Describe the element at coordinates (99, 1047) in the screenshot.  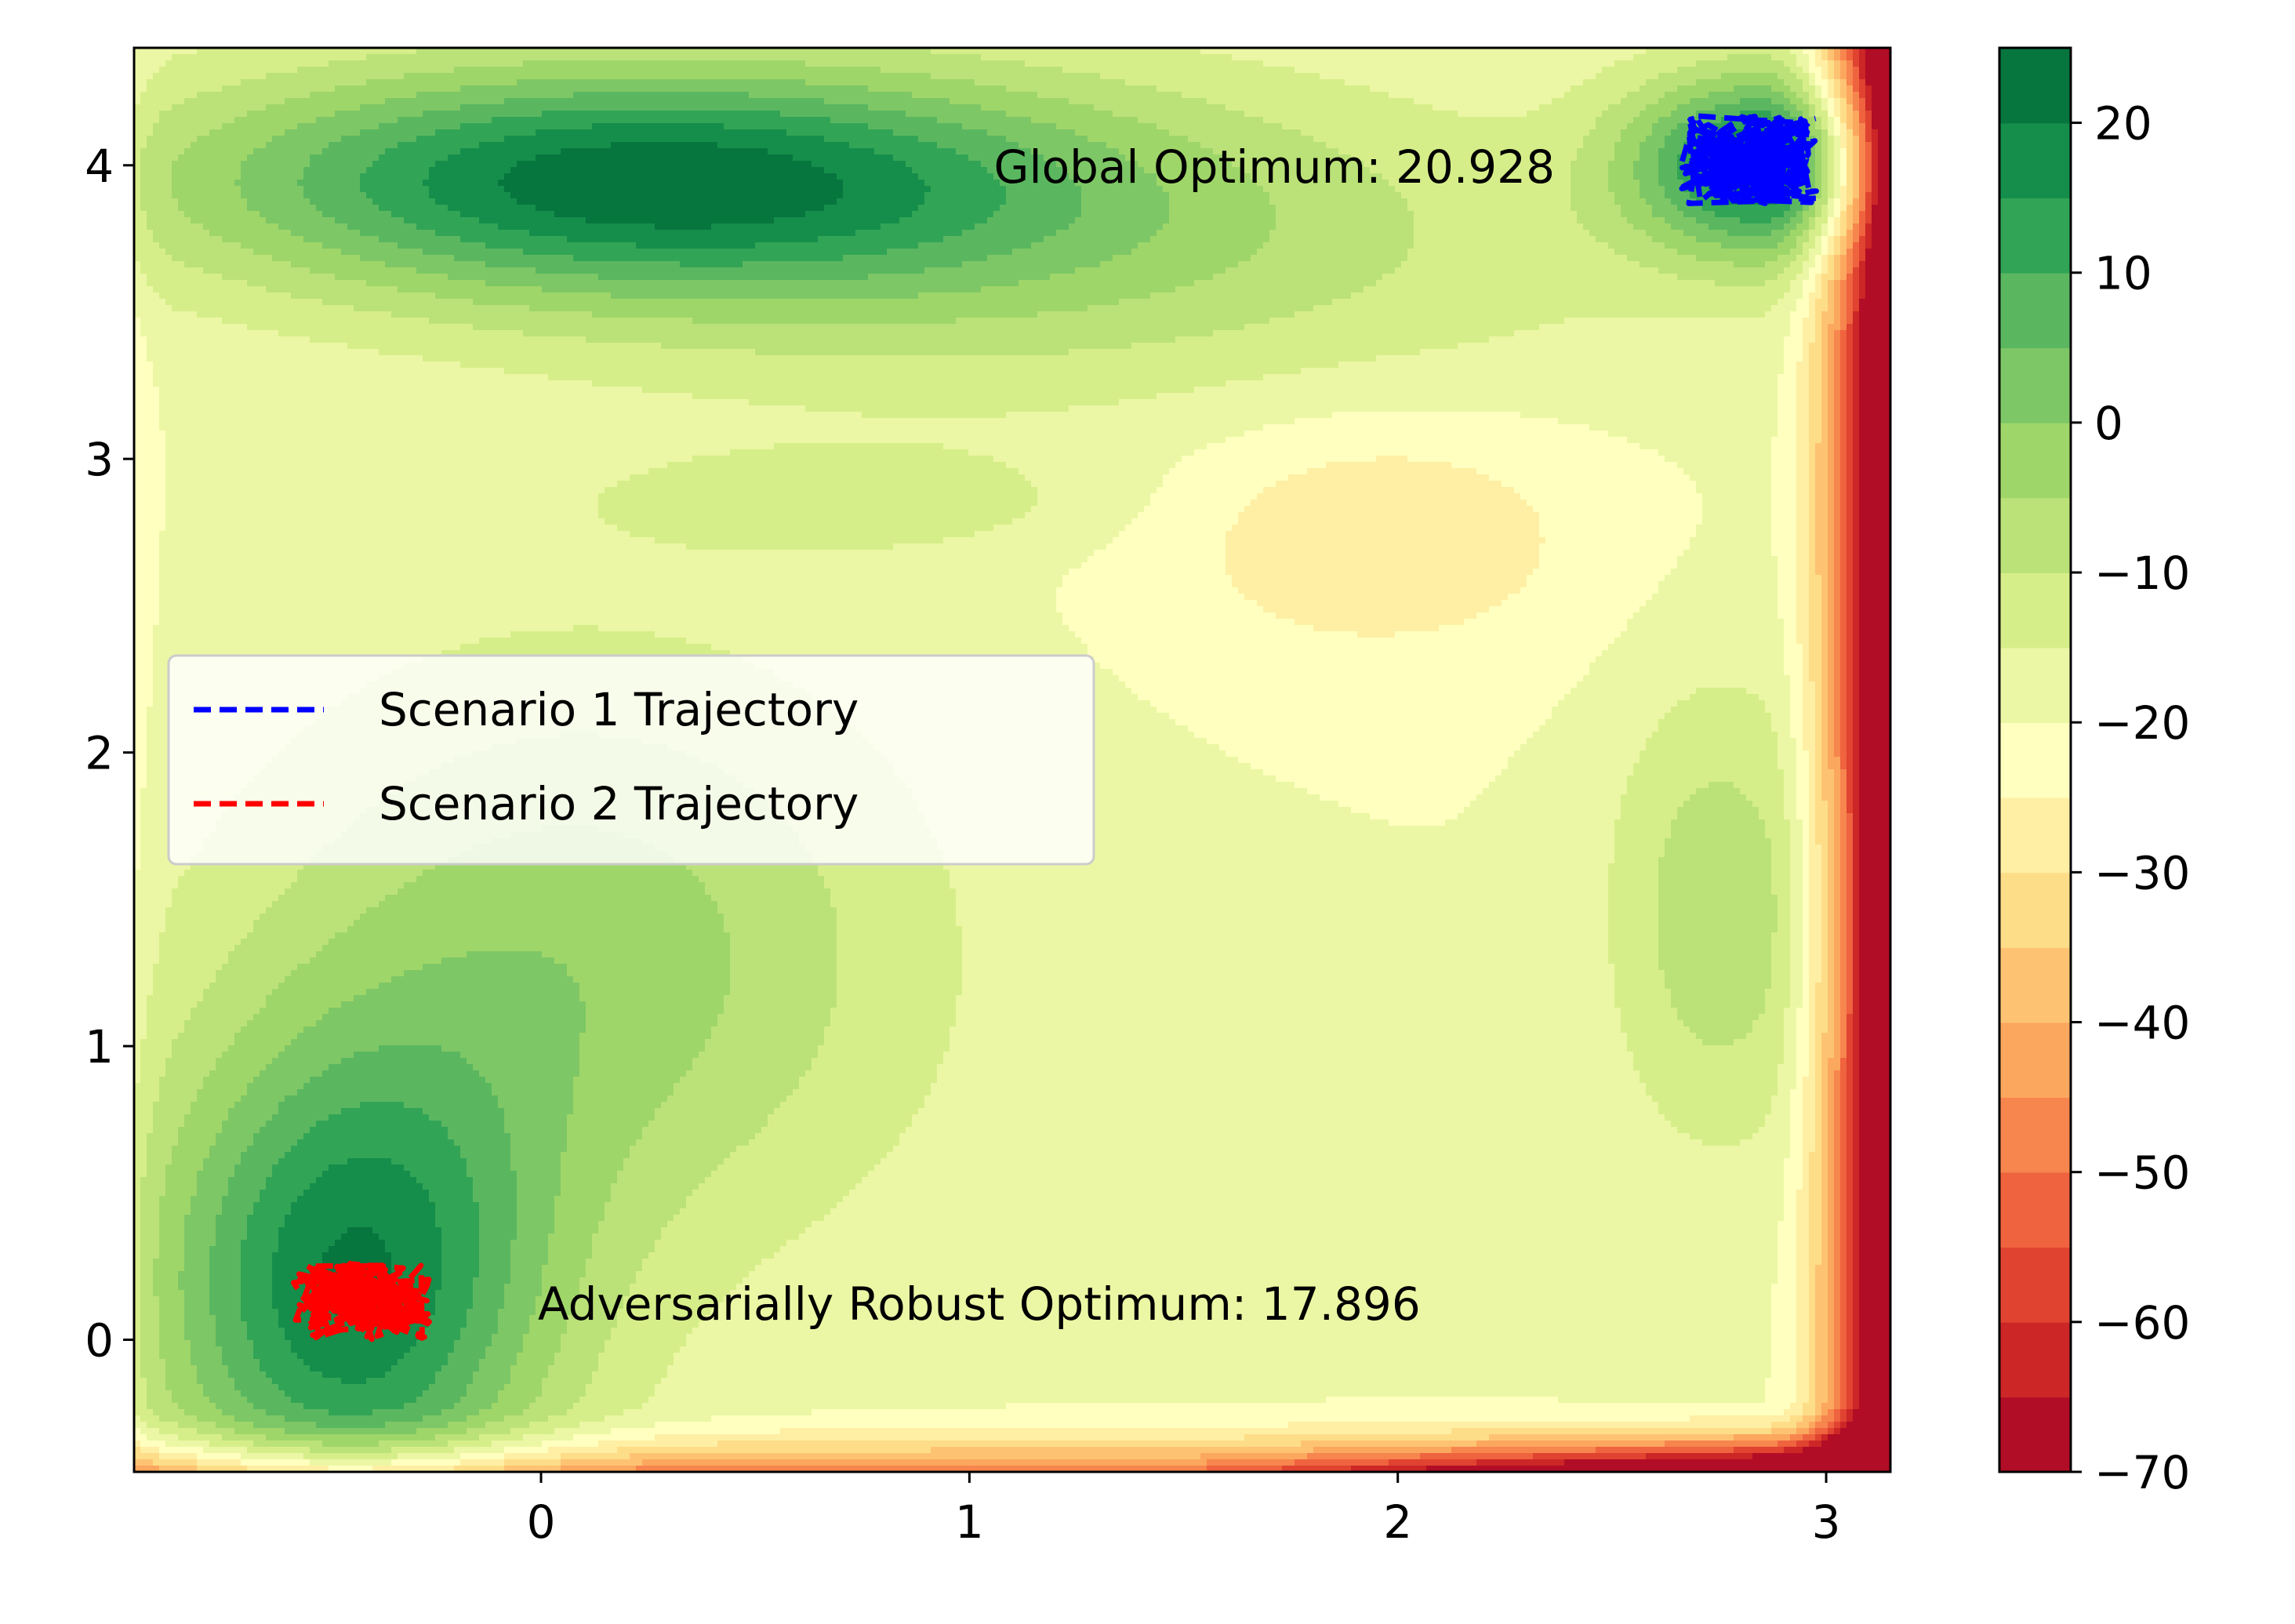
I see `y-tick-label: 1` at that location.